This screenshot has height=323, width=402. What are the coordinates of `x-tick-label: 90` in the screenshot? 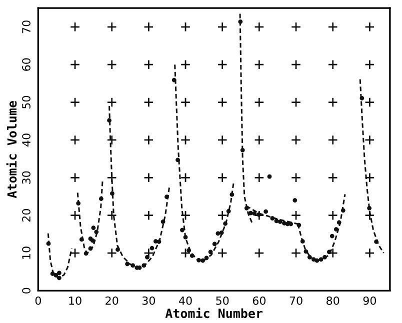 It's located at (369, 300).